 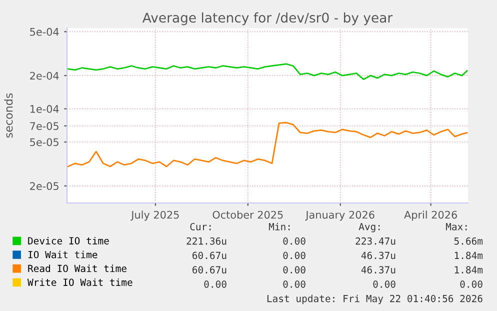 What do you see at coordinates (279, 226) in the screenshot?
I see `text: Min:` at bounding box center [279, 226].